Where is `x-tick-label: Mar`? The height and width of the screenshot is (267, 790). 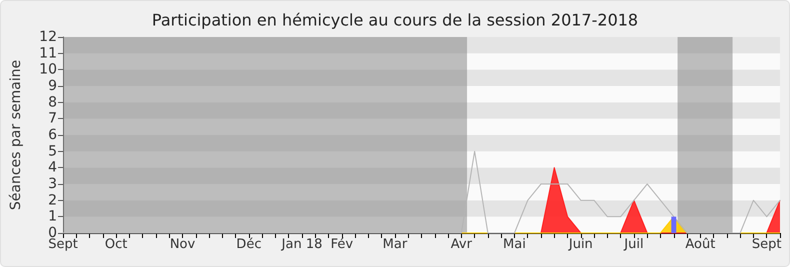
x-tick-label: Mar is located at coordinates (395, 244).